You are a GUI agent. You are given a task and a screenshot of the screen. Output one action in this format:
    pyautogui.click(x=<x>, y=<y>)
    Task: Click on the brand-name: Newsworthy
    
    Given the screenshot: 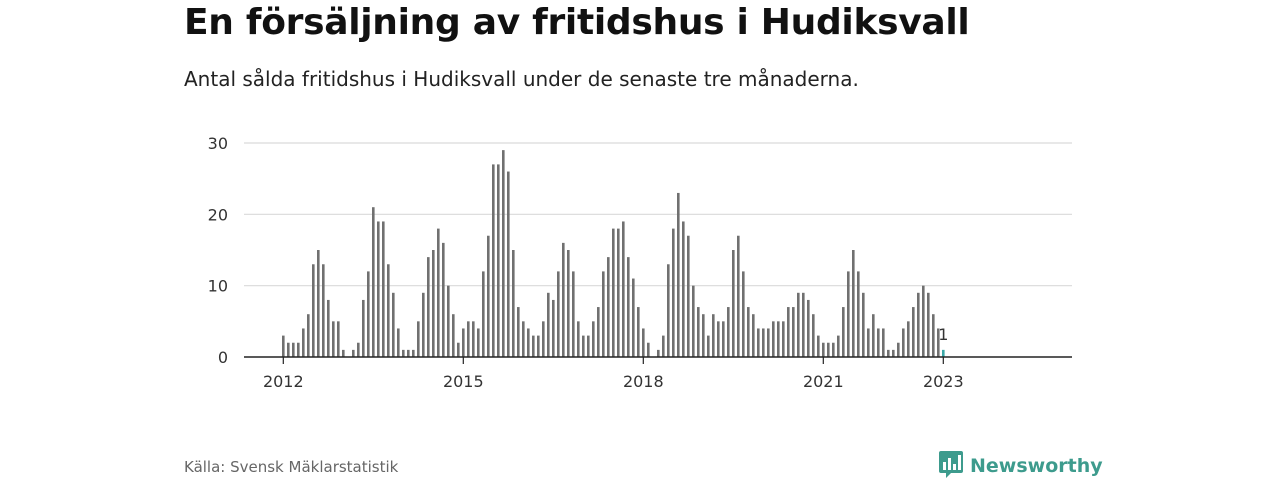 What is the action you would take?
    pyautogui.click(x=1036, y=466)
    